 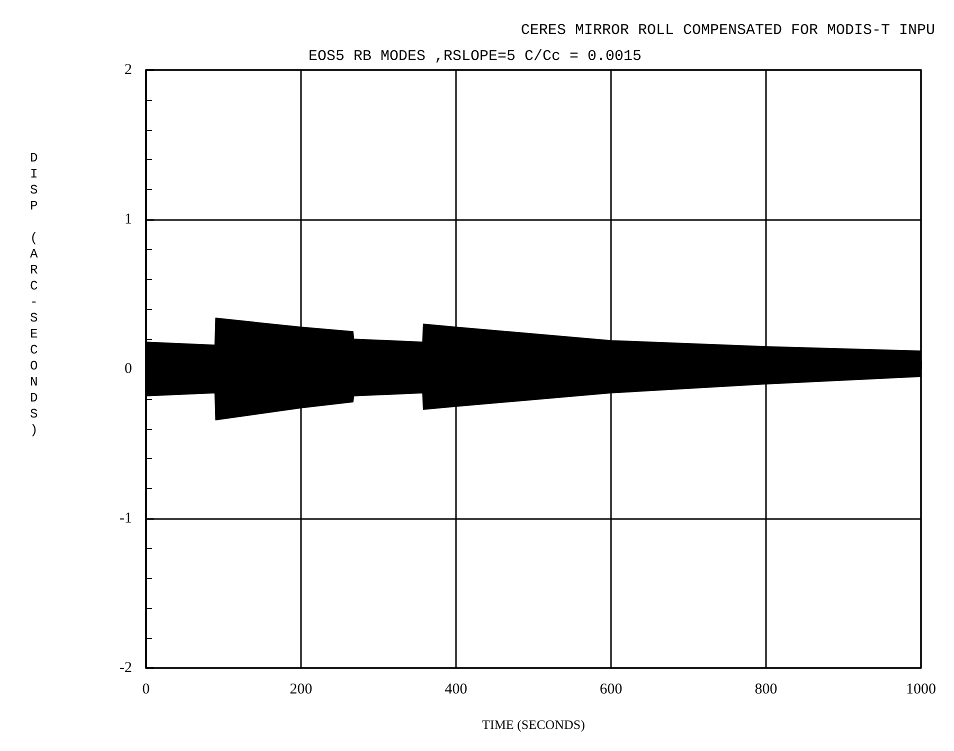 I want to click on text: DISP (ARC-SECONDS), so click(x=34, y=294).